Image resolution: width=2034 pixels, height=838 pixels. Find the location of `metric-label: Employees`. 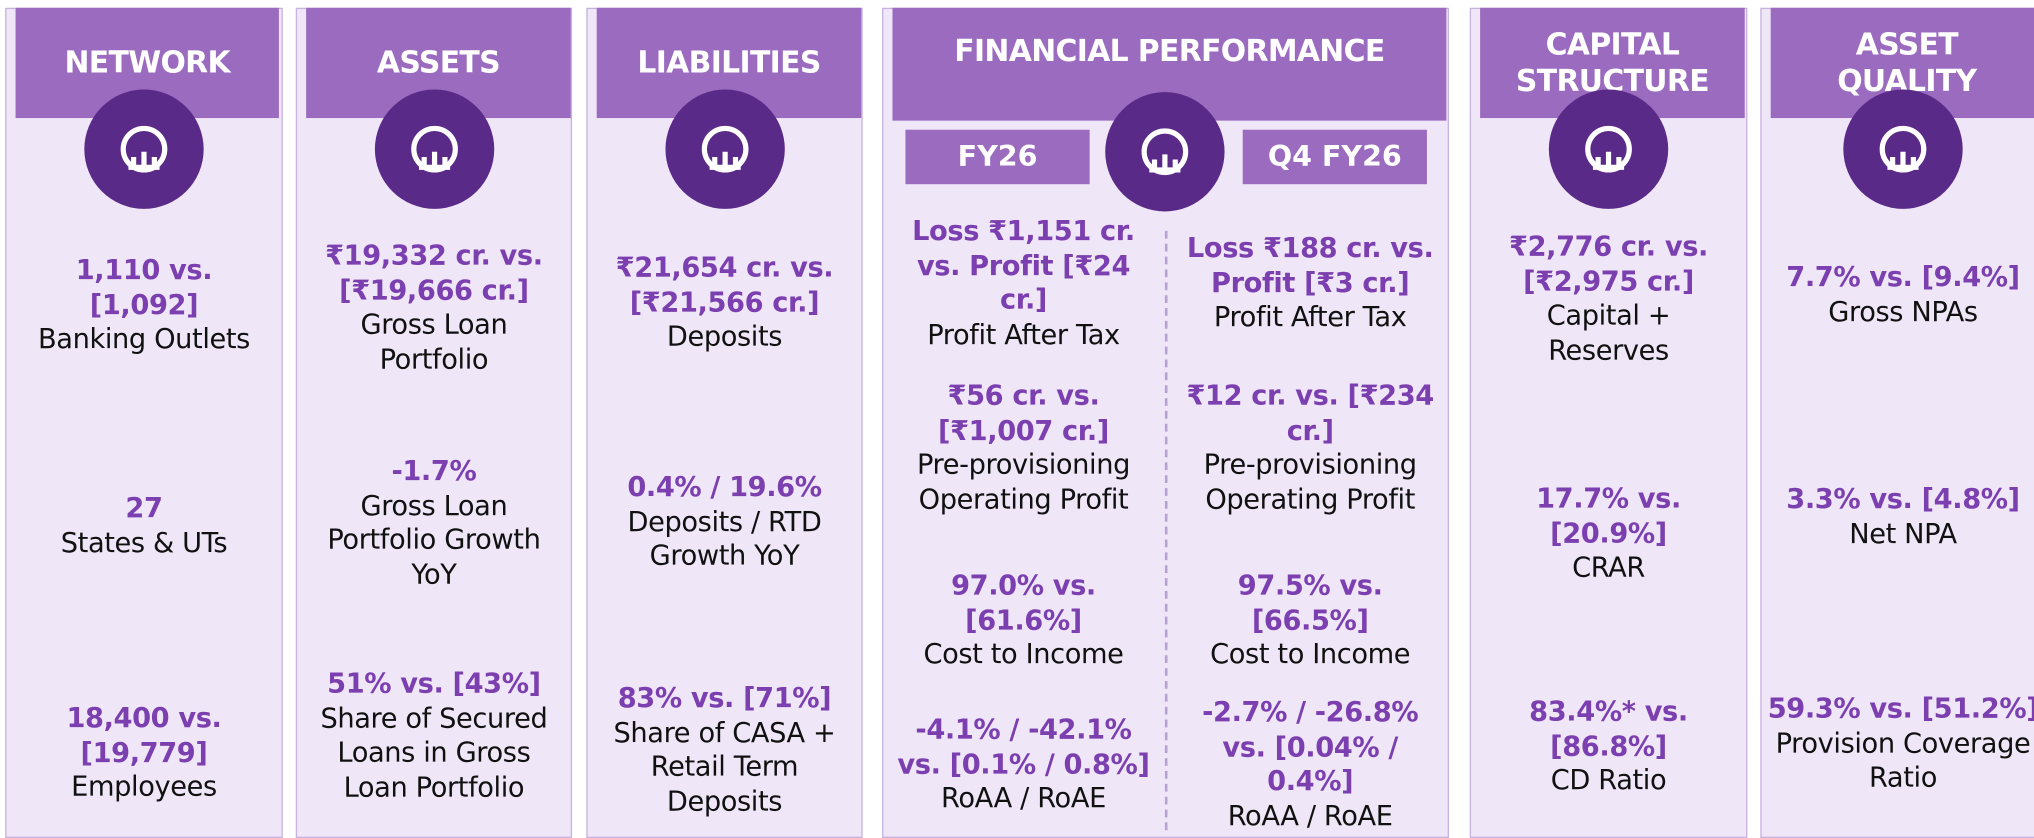

metric-label: Employees is located at coordinates (144, 786).